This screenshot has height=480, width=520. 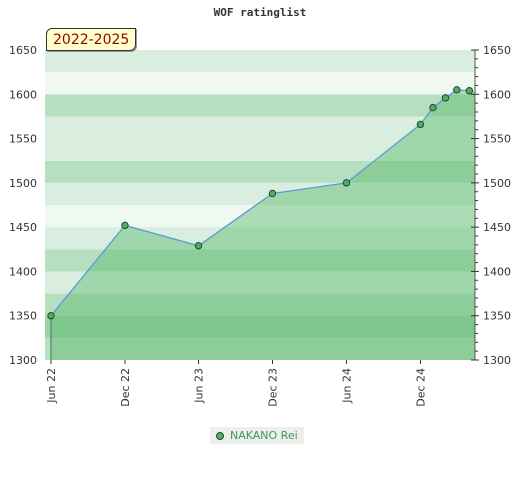 I want to click on x-axis: Jun 22 Dec 22 Jun 23 Dec 23 Jun 24 Dec 24, so click(x=236, y=383).